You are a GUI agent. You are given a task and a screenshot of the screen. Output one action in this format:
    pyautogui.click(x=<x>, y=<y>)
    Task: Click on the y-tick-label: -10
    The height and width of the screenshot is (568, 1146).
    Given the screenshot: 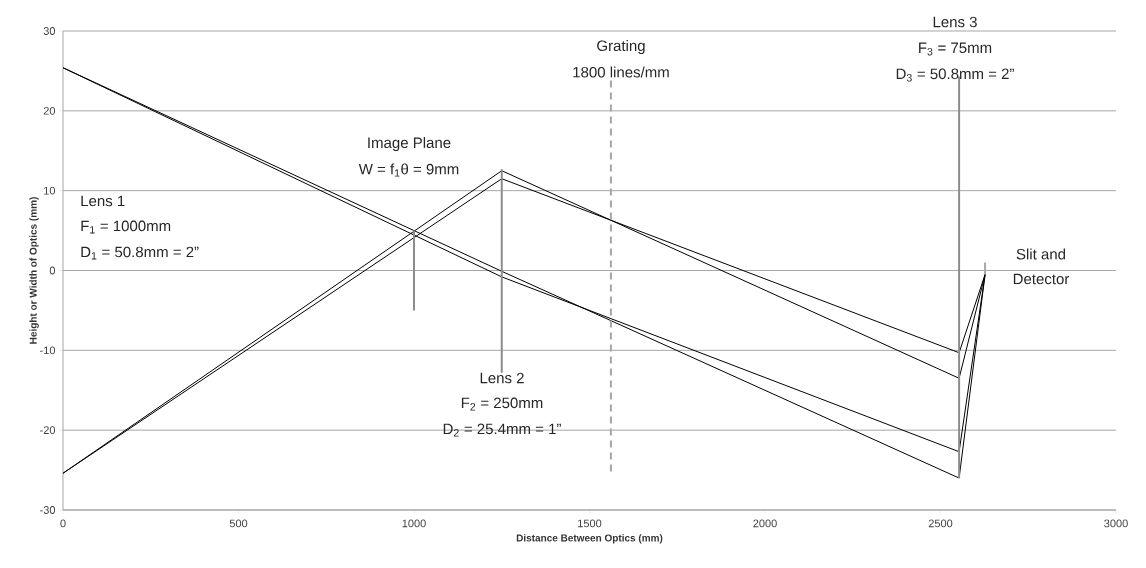 What is the action you would take?
    pyautogui.click(x=48, y=350)
    